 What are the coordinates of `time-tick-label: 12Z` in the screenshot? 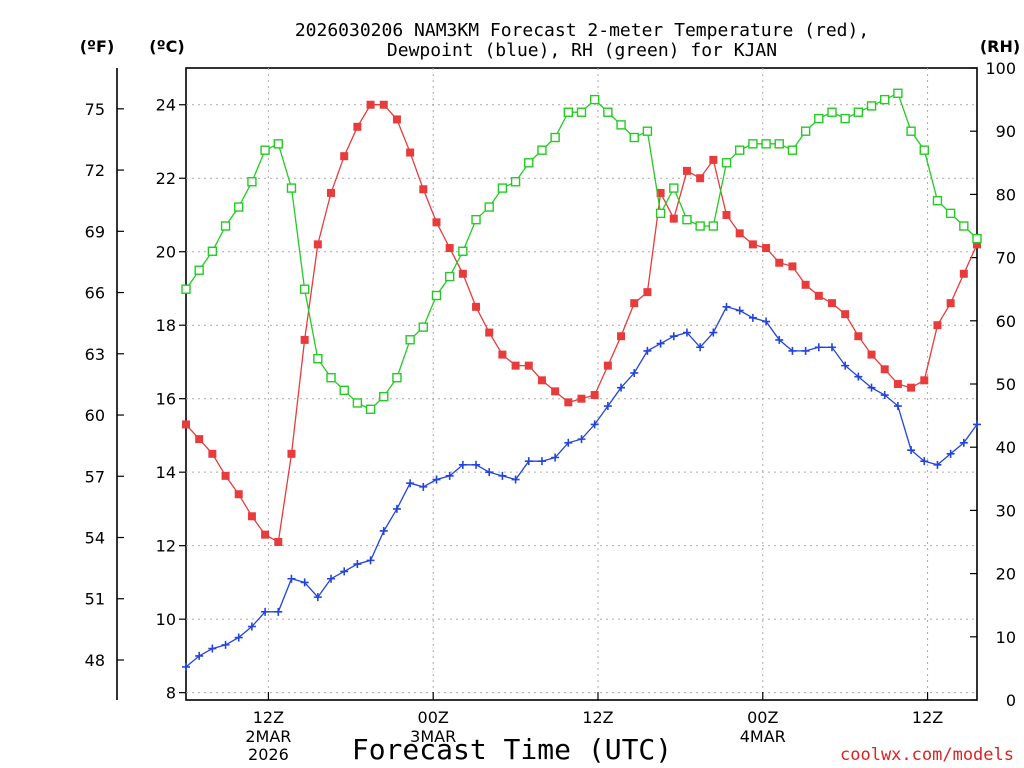 It's located at (927, 717).